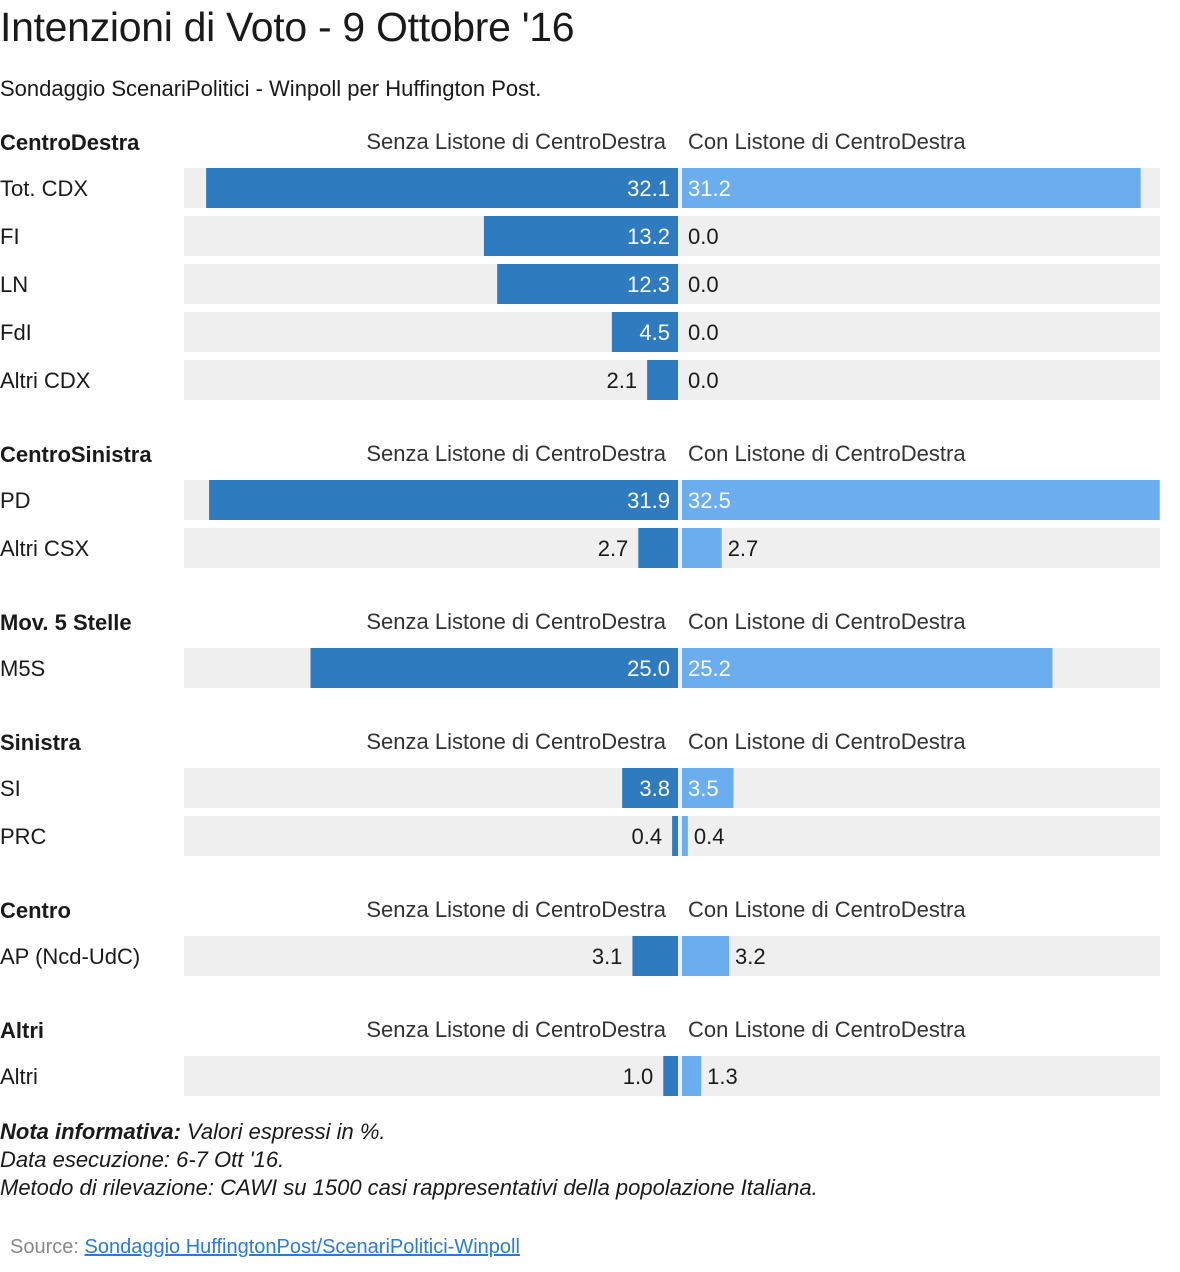 This screenshot has height=1272, width=1180. What do you see at coordinates (22, 668) in the screenshot?
I see `row-label: M5S` at bounding box center [22, 668].